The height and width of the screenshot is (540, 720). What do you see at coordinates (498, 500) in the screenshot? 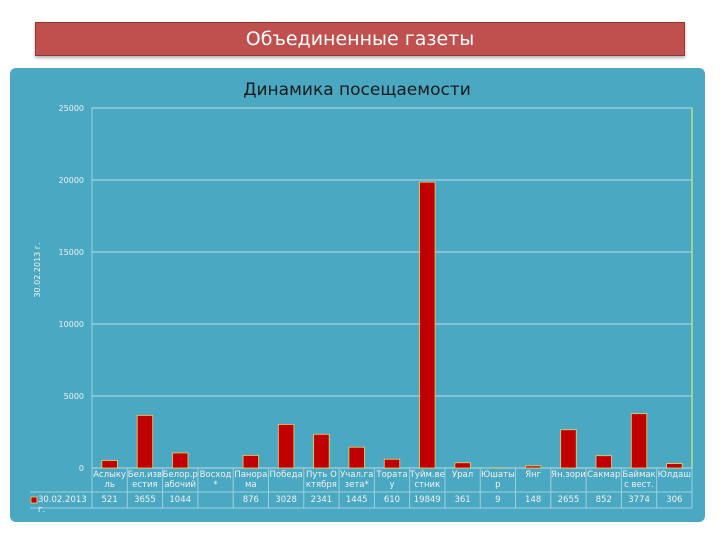
I see `value-cell: 9` at bounding box center [498, 500].